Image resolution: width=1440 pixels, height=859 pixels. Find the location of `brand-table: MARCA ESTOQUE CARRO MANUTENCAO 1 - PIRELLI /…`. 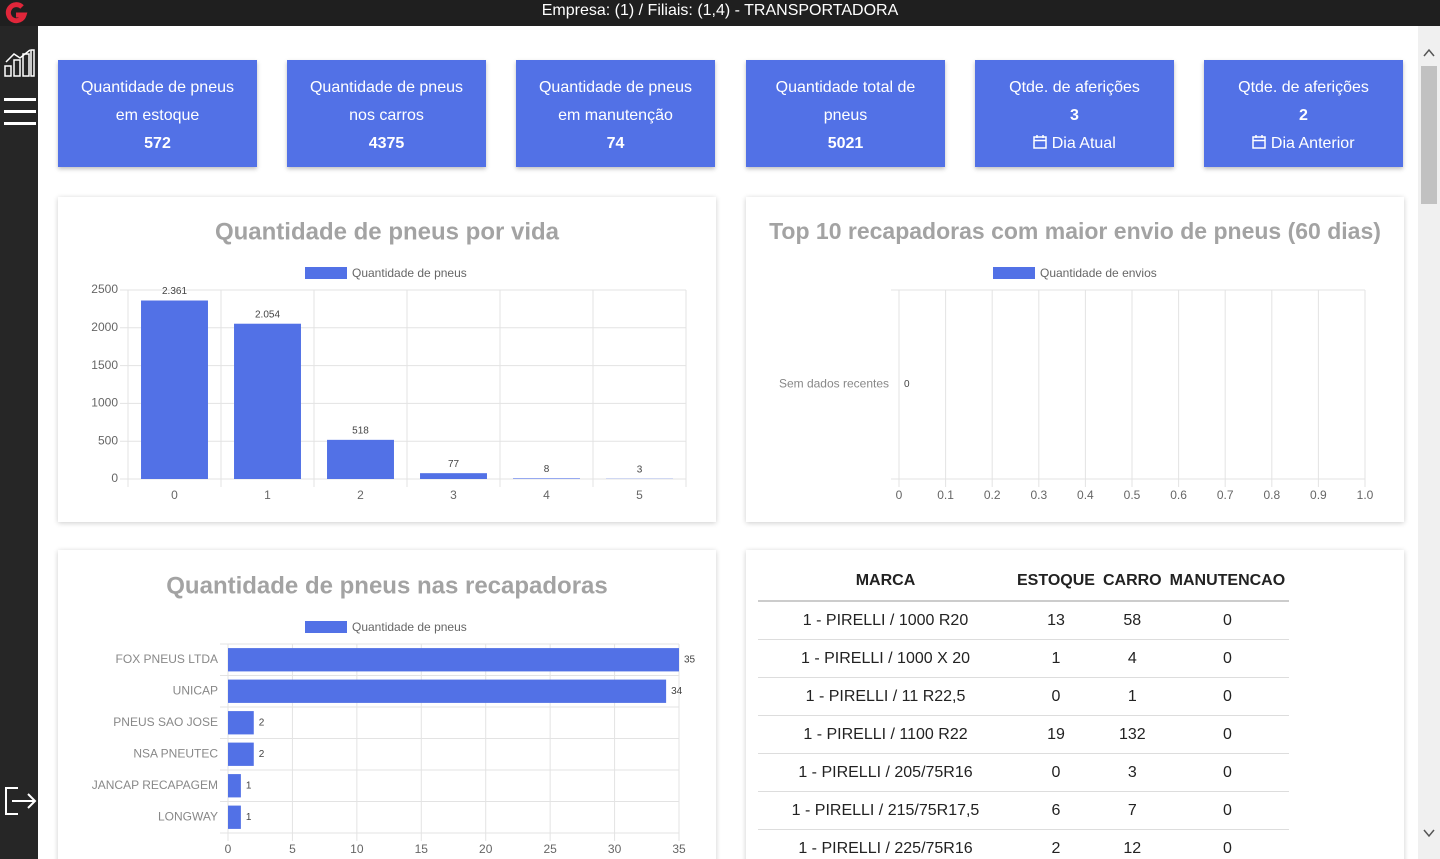

brand-table: MARCA ESTOQUE CARRO MANUTENCAO 1 - PIRELLI /… is located at coordinates (1024, 710).